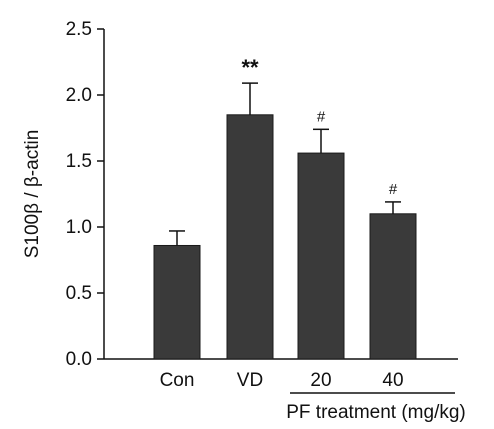 This screenshot has height=429, width=494. I want to click on significance-mark: **, so click(250, 67).